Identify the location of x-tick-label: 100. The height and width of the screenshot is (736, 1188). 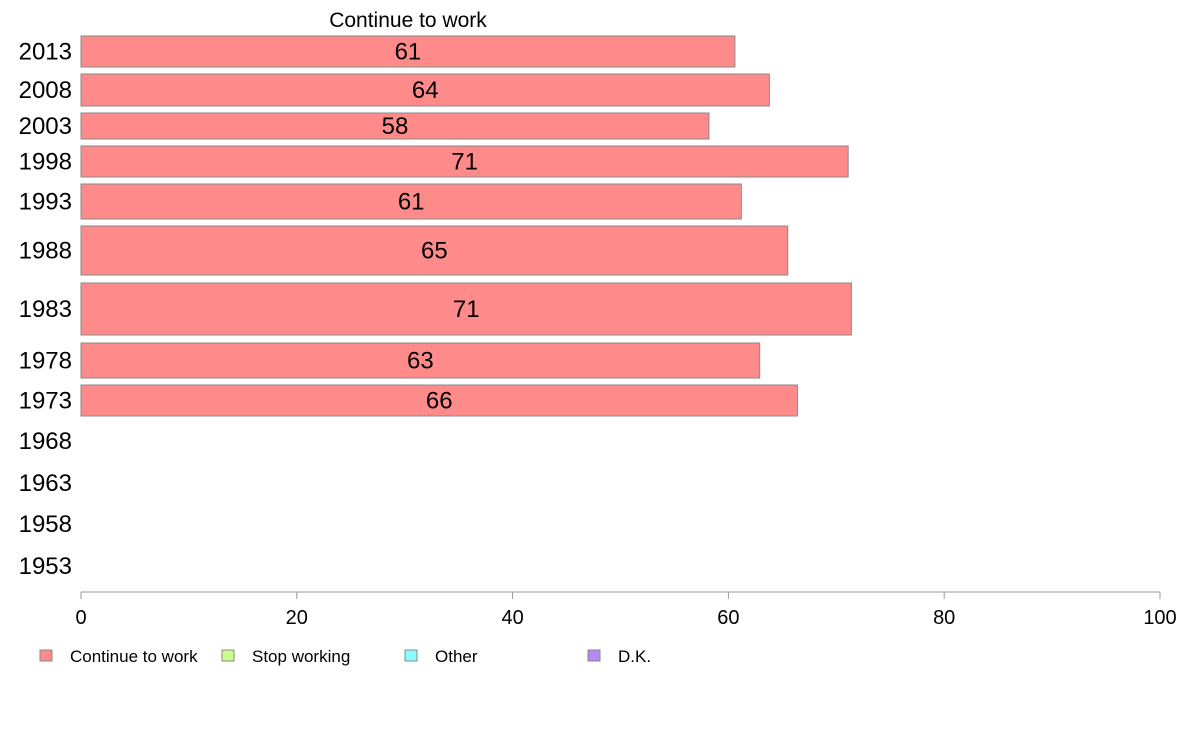
(1159, 618).